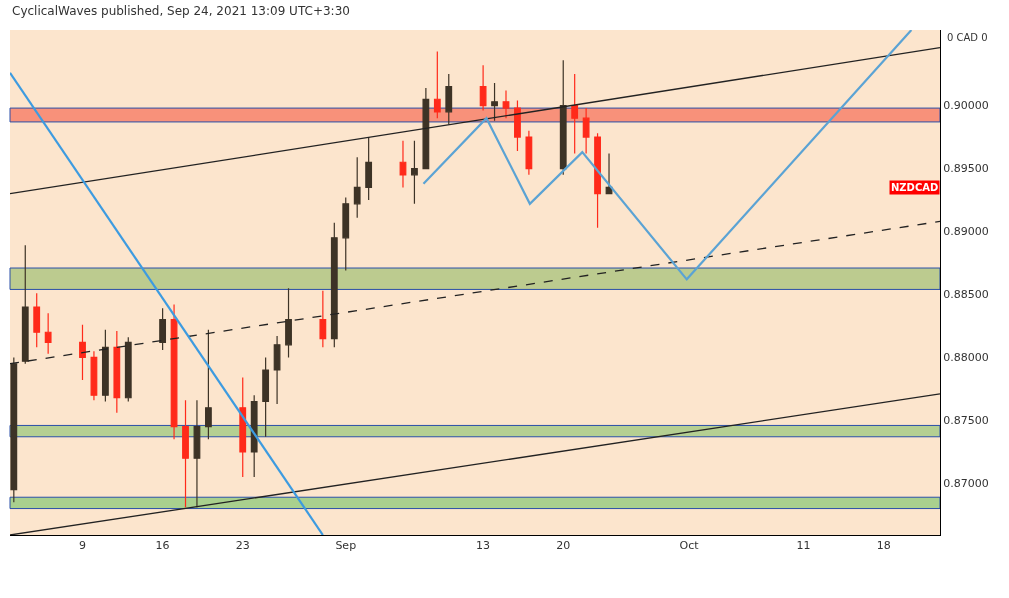  Describe the element at coordinates (966, 484) in the screenshot. I see `y-tick-label: 0.87000` at that location.